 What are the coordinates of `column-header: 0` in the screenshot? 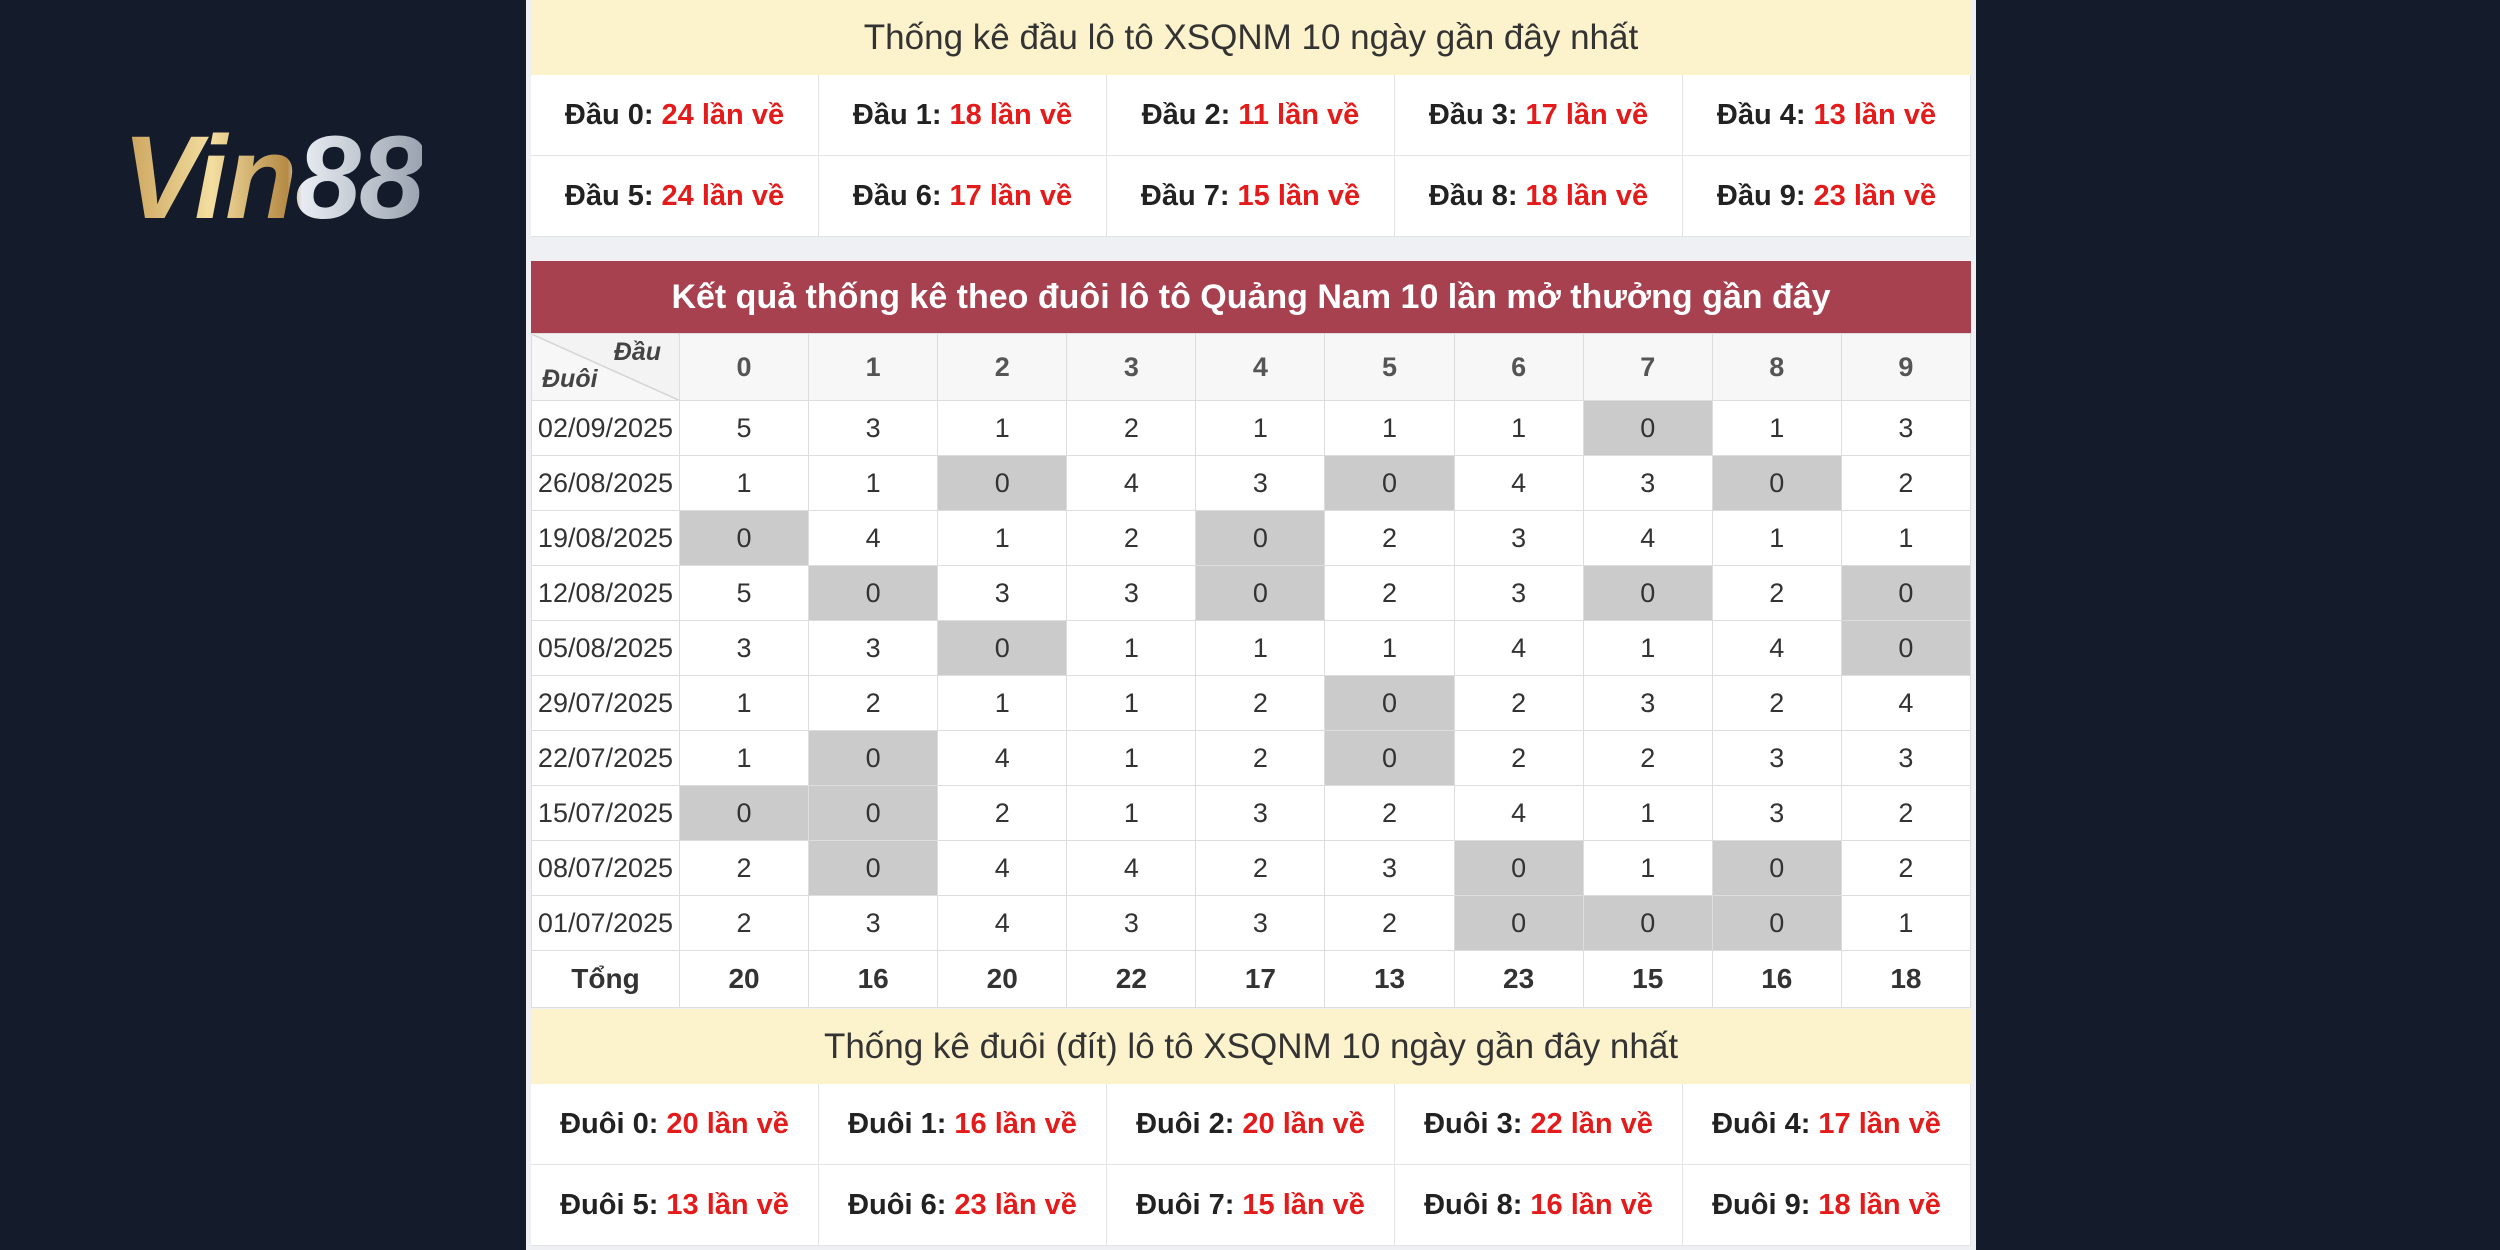 It's located at (744, 367).